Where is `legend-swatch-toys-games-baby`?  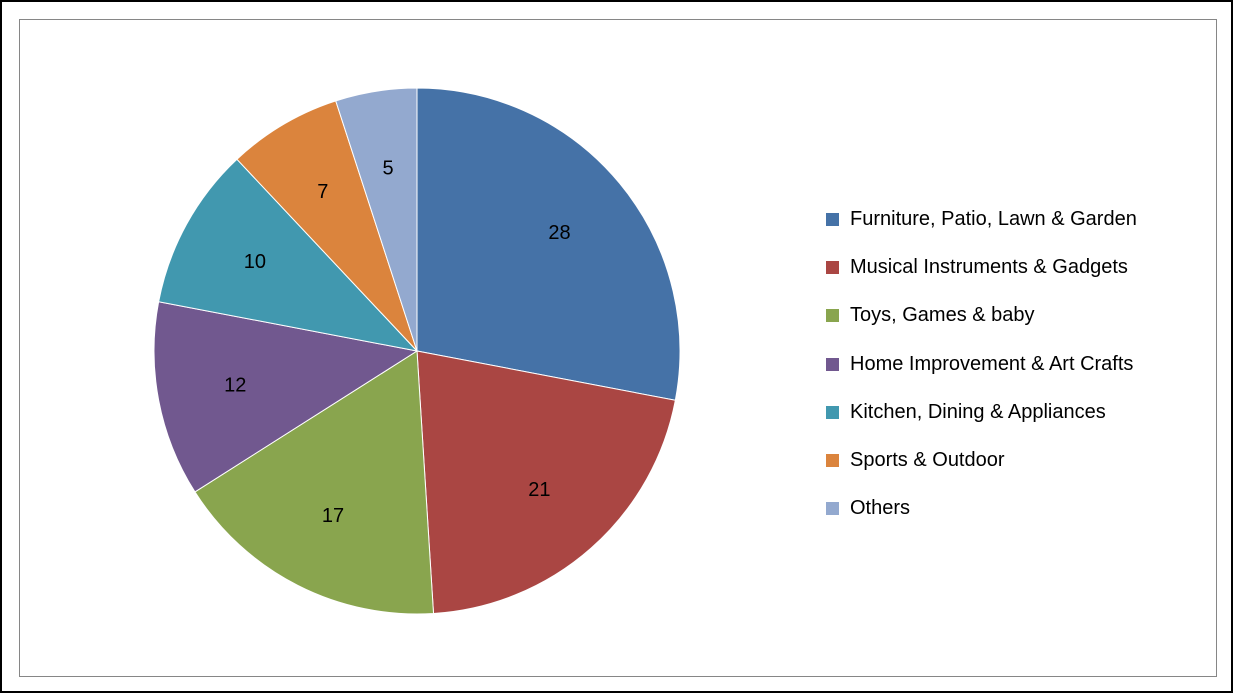
legend-swatch-toys-games-baby is located at coordinates (832, 316).